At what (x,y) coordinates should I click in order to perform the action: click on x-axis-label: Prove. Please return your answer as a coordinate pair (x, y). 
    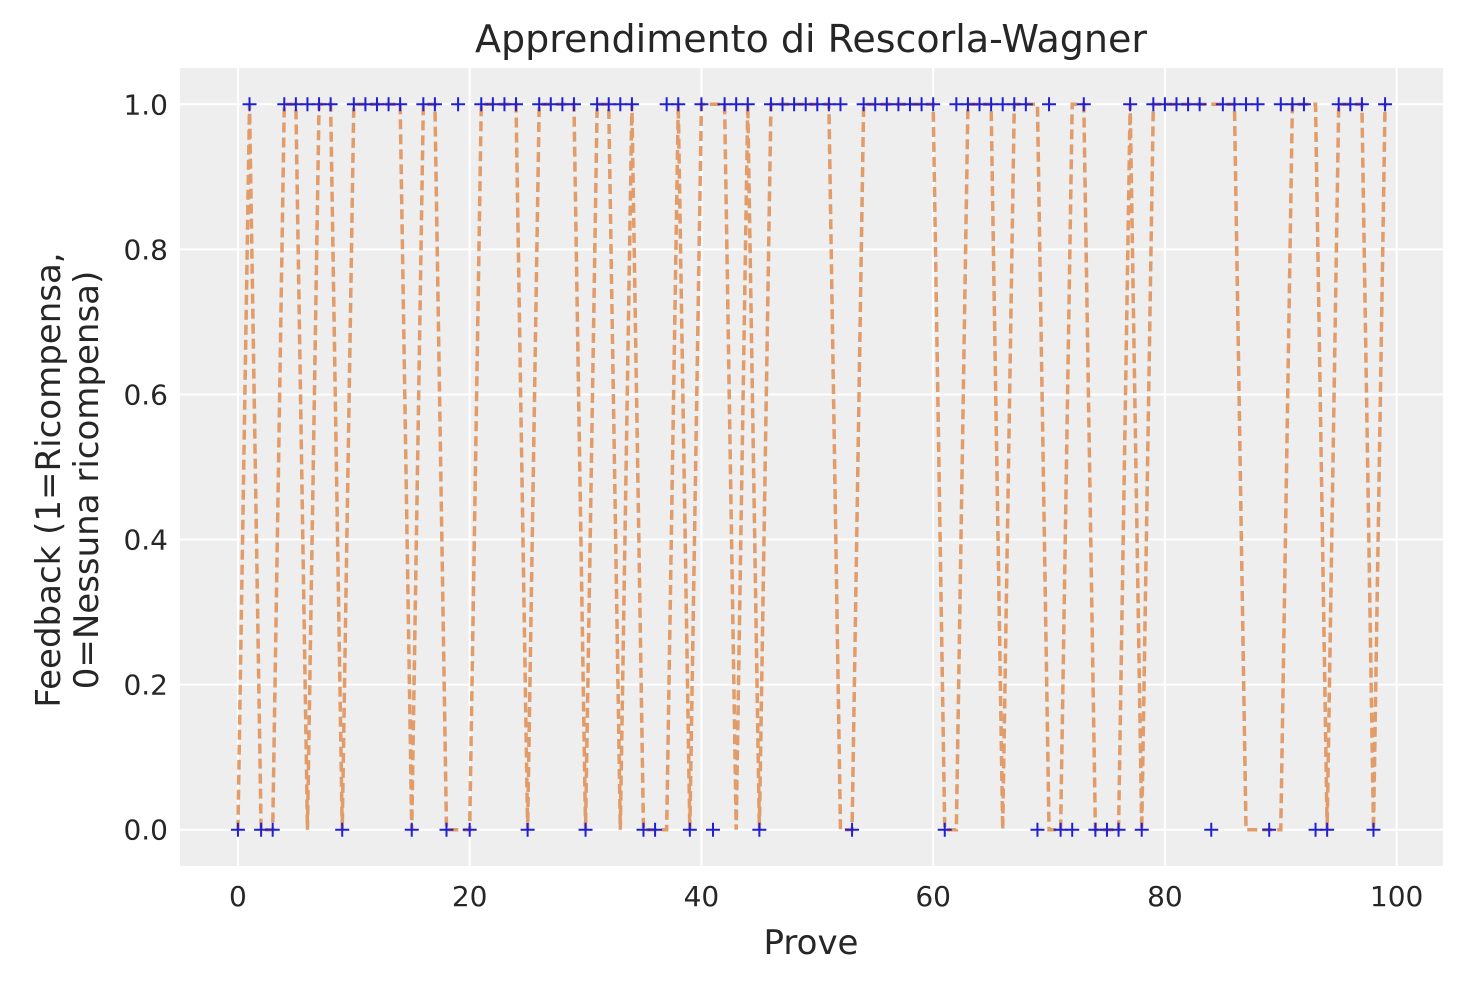
    Looking at the image, I should click on (811, 943).